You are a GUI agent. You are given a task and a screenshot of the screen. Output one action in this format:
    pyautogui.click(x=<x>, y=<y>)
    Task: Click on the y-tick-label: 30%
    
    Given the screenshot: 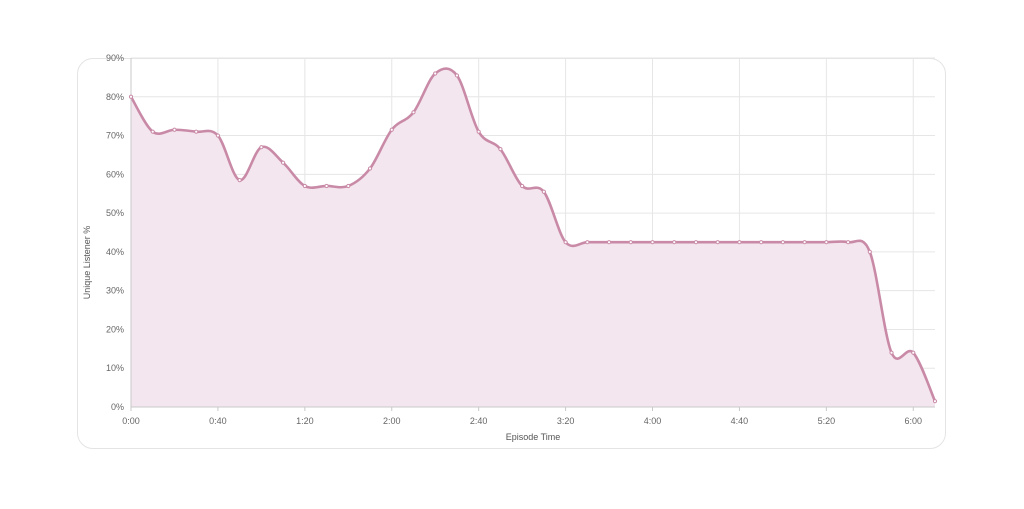 What is the action you would take?
    pyautogui.click(x=115, y=291)
    